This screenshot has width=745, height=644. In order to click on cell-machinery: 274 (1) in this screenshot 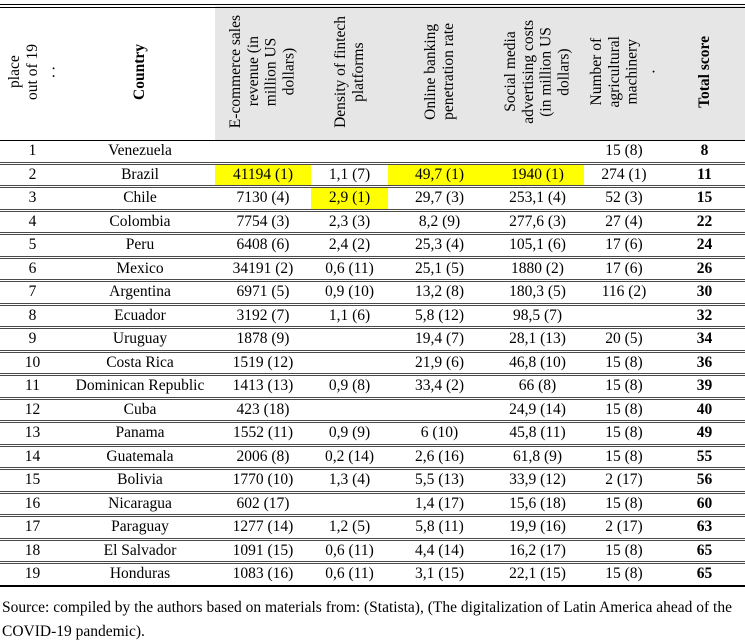, I will do `click(624, 174)`.